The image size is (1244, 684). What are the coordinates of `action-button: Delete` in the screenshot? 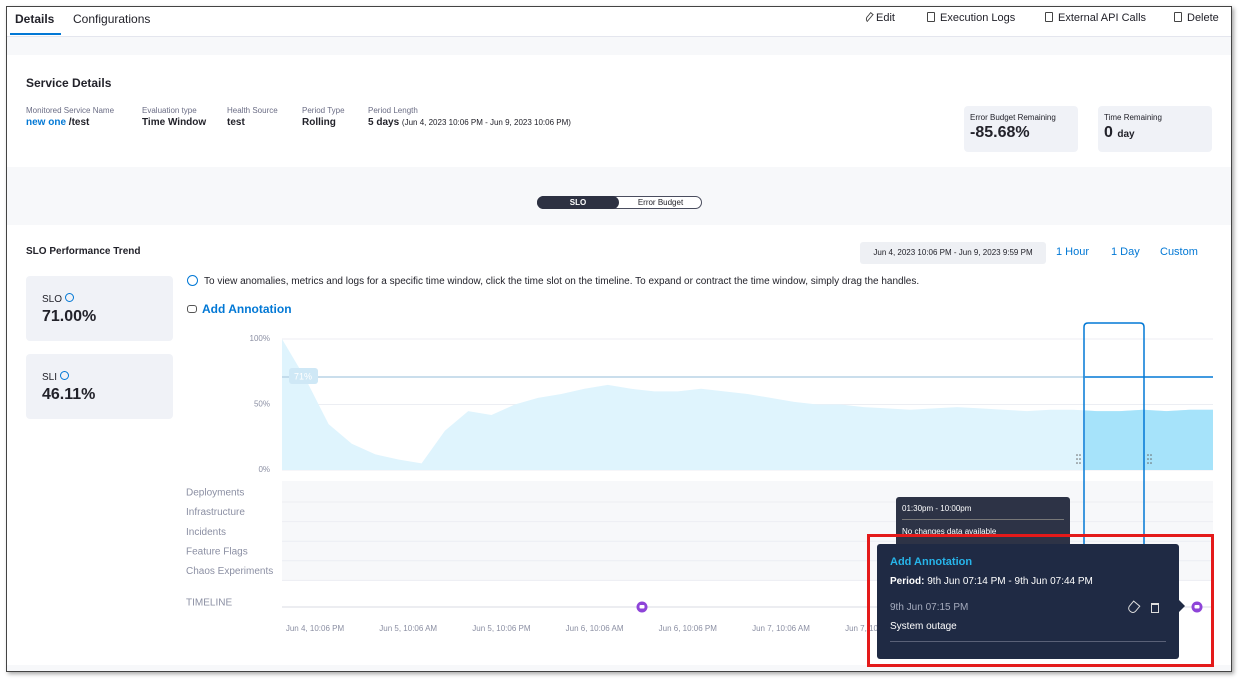 It's located at (1196, 18).